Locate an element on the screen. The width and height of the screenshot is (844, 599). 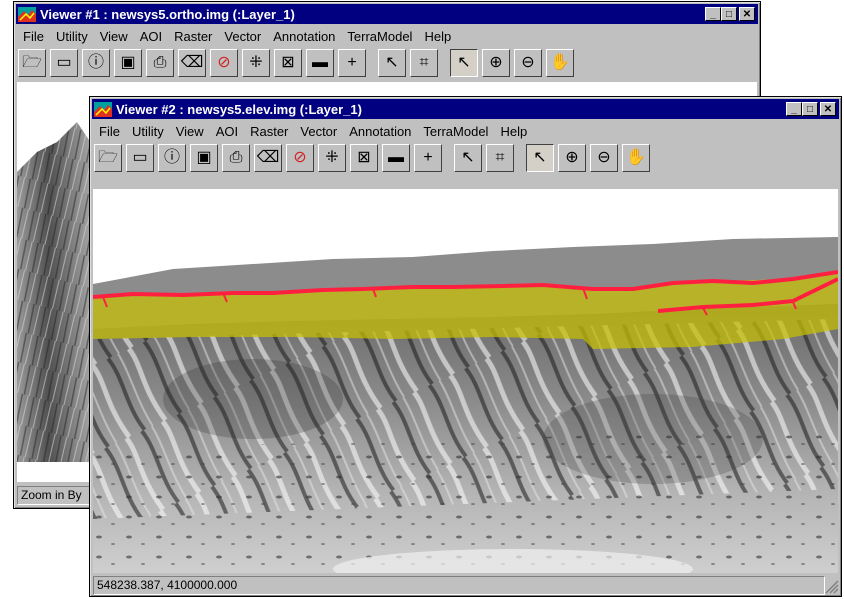
inquire-cursor-icon: + is located at coordinates (428, 157).